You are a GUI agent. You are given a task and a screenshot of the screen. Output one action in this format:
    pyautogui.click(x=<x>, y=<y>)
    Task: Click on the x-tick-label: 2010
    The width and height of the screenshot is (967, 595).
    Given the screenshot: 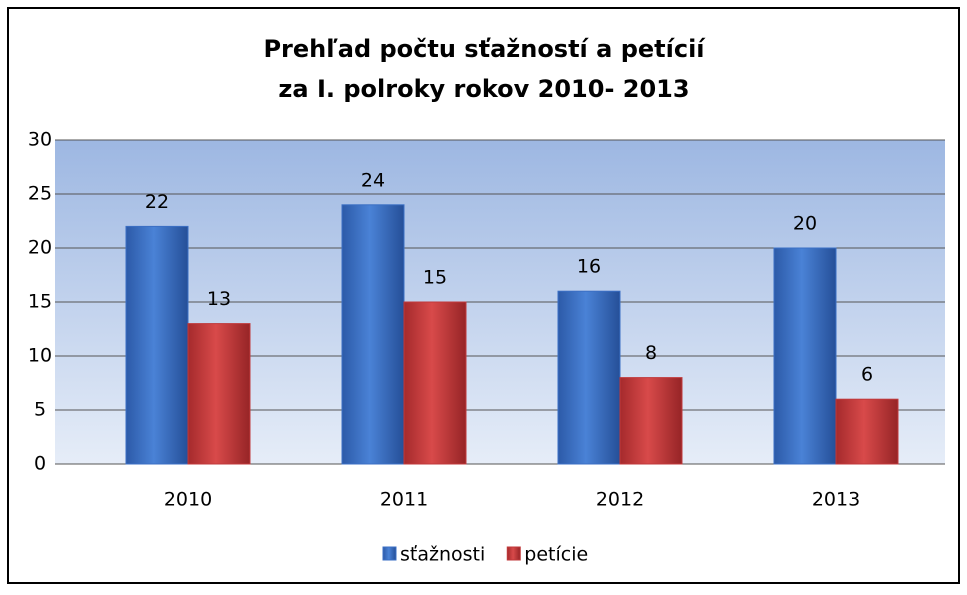 What is the action you would take?
    pyautogui.click(x=188, y=500)
    